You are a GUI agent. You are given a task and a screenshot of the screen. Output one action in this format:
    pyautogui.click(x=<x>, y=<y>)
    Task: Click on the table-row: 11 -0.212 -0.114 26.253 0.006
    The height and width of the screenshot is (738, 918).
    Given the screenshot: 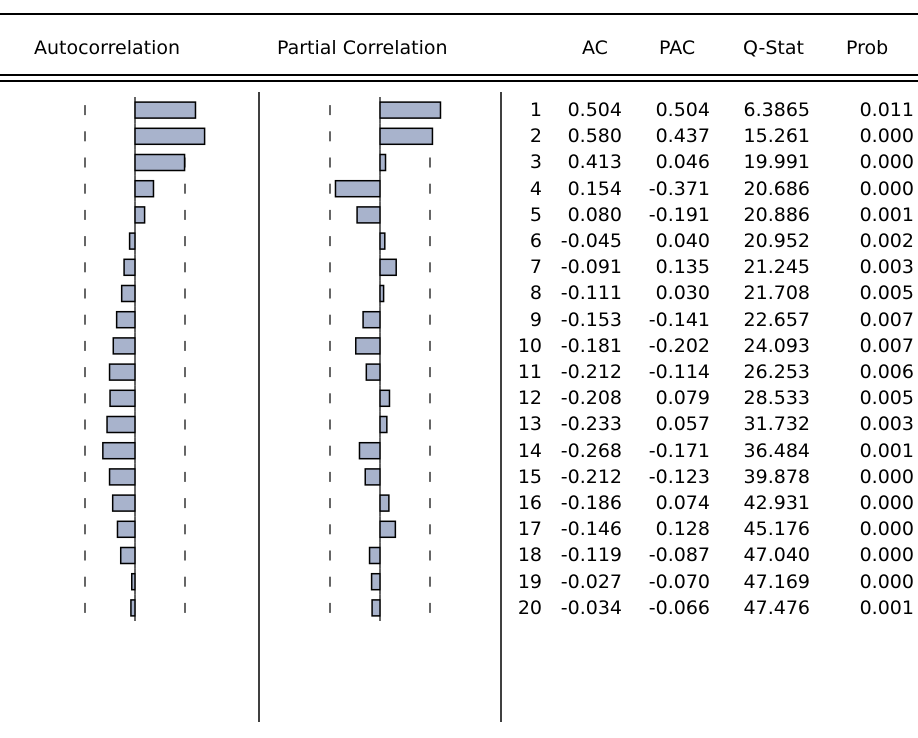 What is the action you would take?
    pyautogui.click(x=709, y=372)
    